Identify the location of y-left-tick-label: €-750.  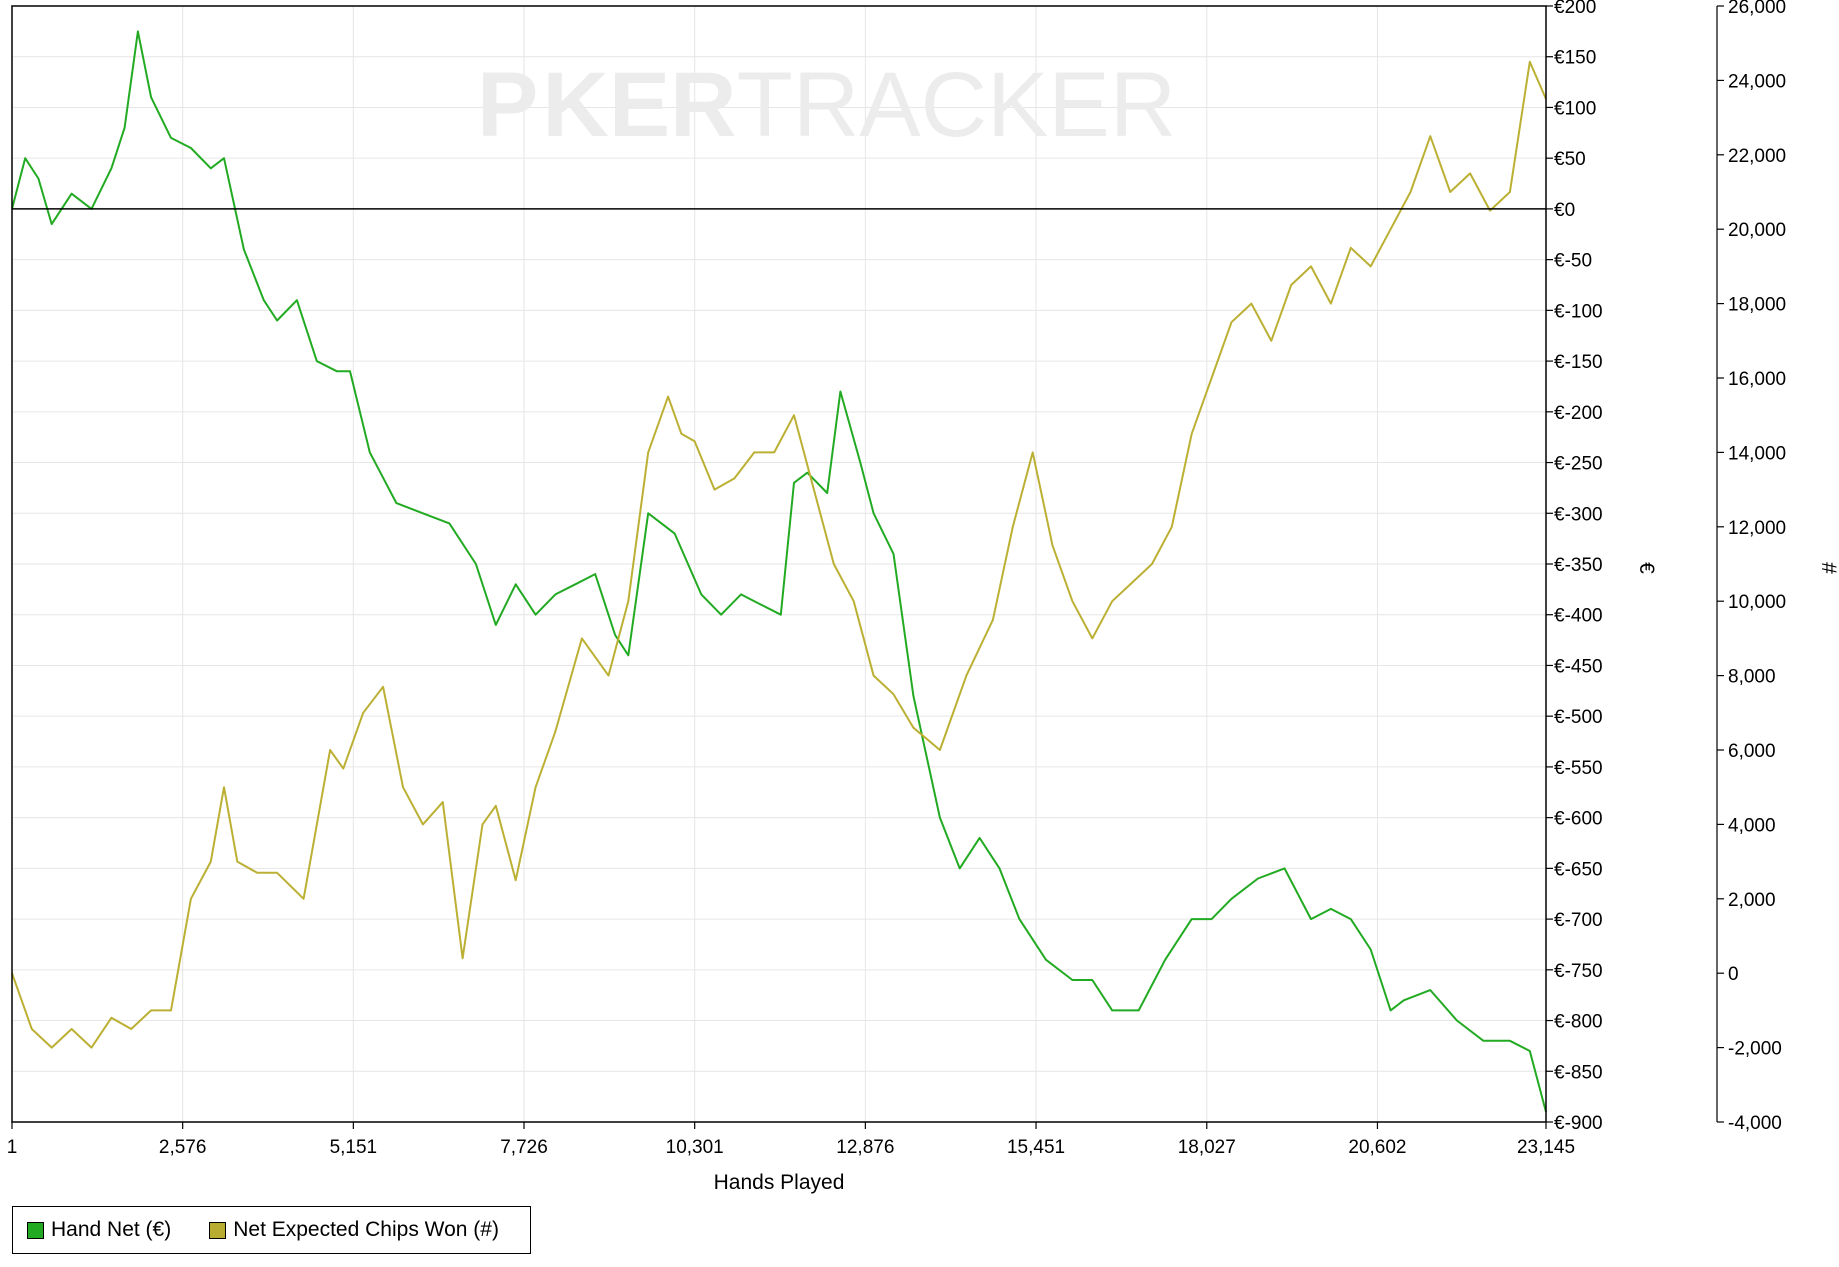
(1578, 971).